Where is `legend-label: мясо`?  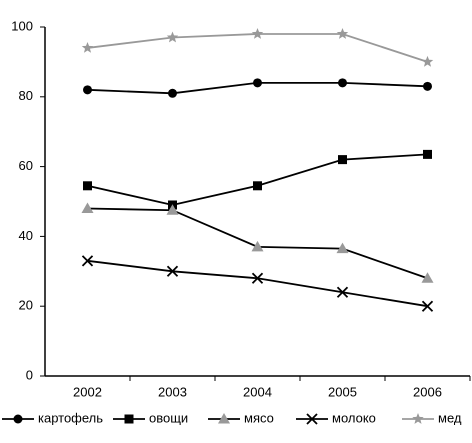 legend-label: мясо is located at coordinates (259, 417).